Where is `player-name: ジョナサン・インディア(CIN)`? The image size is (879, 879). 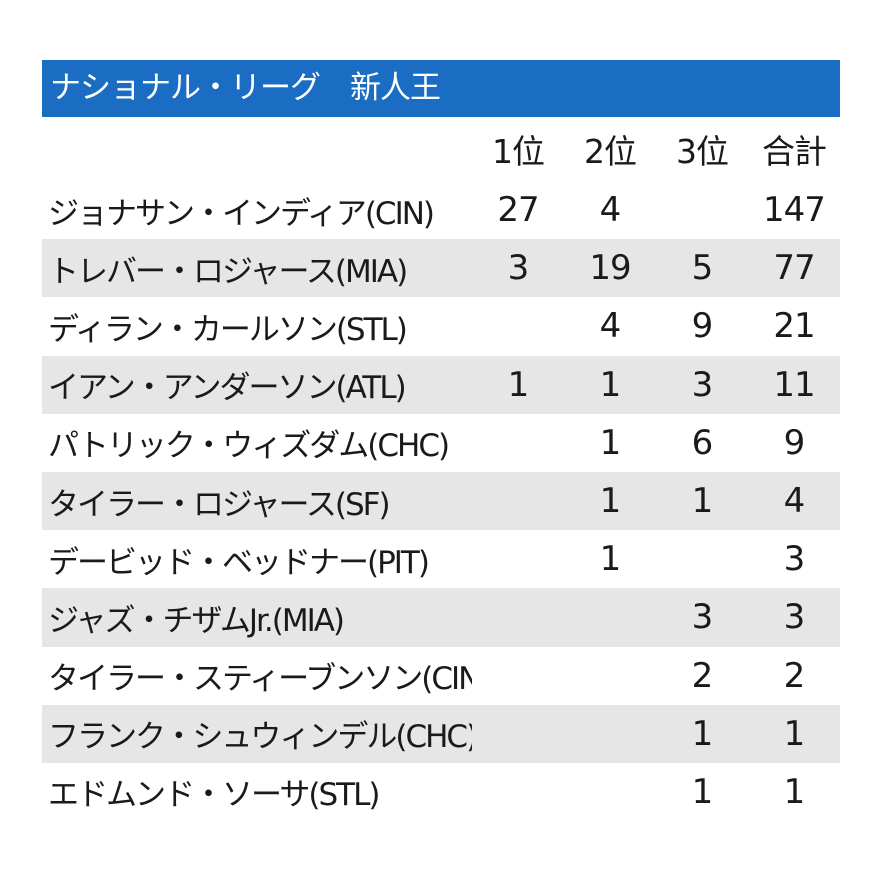 player-name: ジョナサン・インディア(CIN) is located at coordinates (257, 210).